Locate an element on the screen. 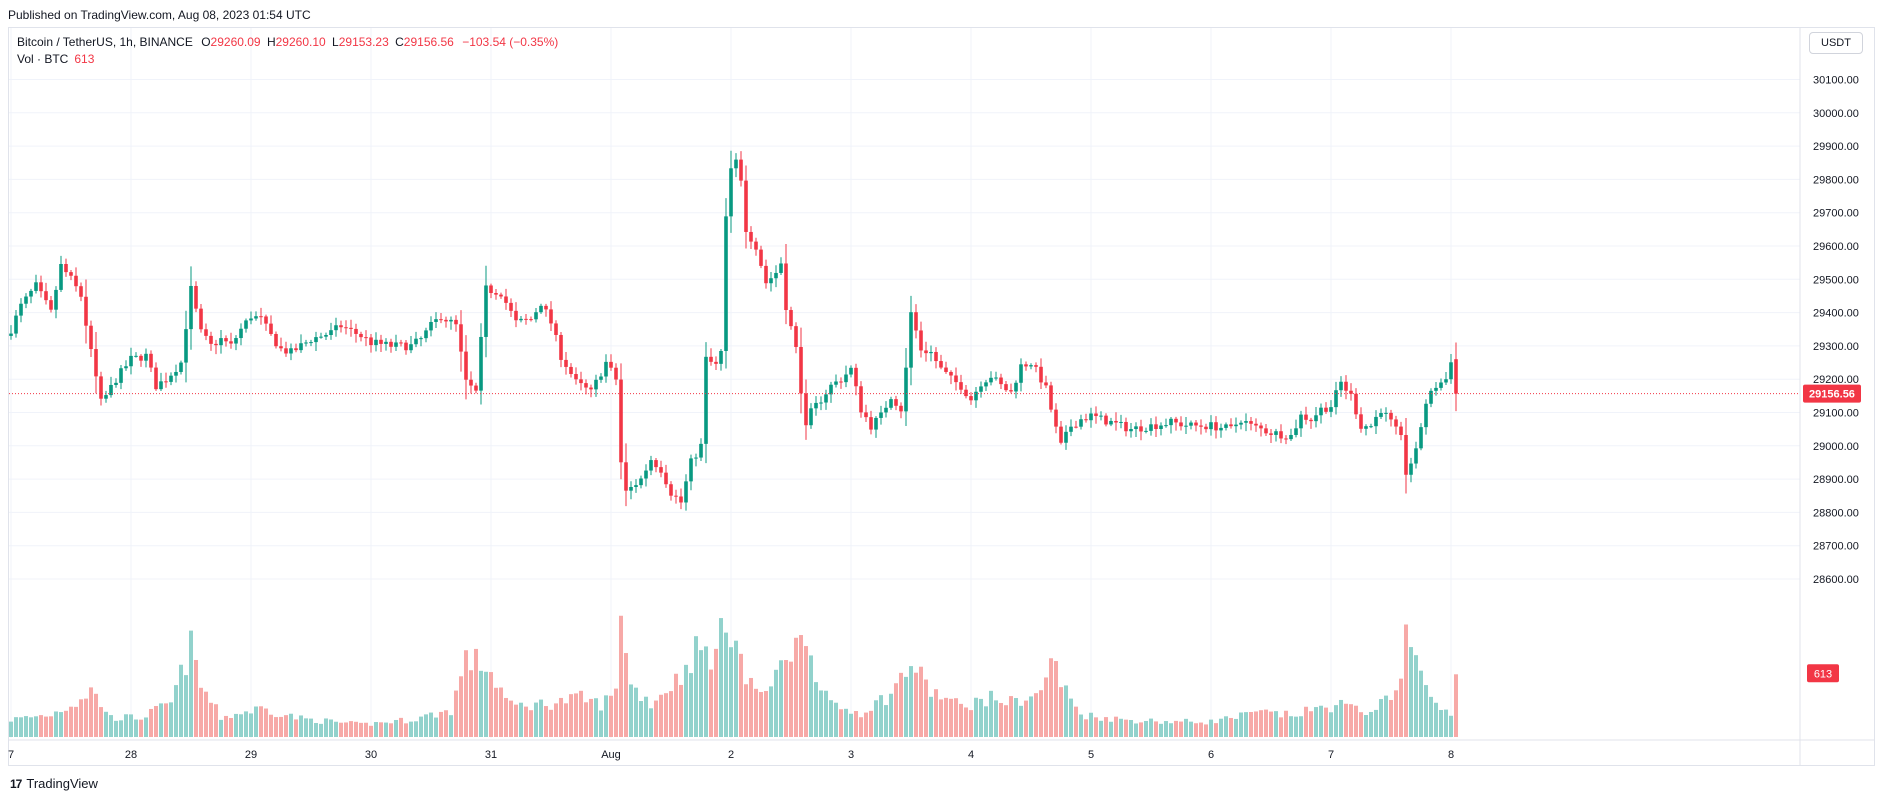  currency-button: USDT is located at coordinates (1836, 43).